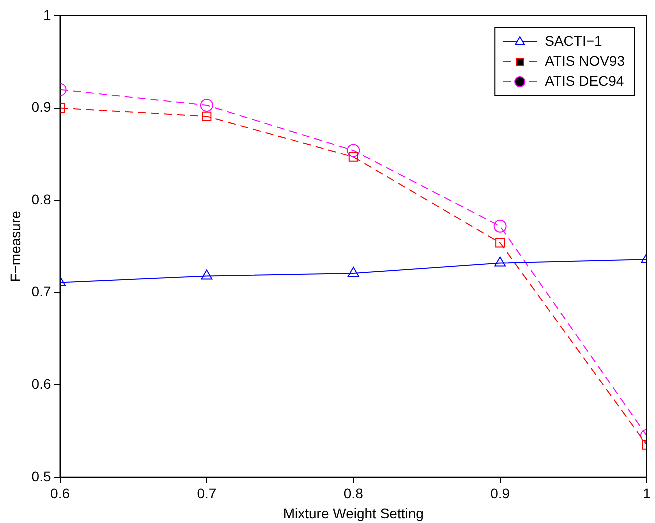 This screenshot has width=655, height=523. Describe the element at coordinates (353, 513) in the screenshot. I see `x-axis-title: Mixture Weight Setting` at that location.